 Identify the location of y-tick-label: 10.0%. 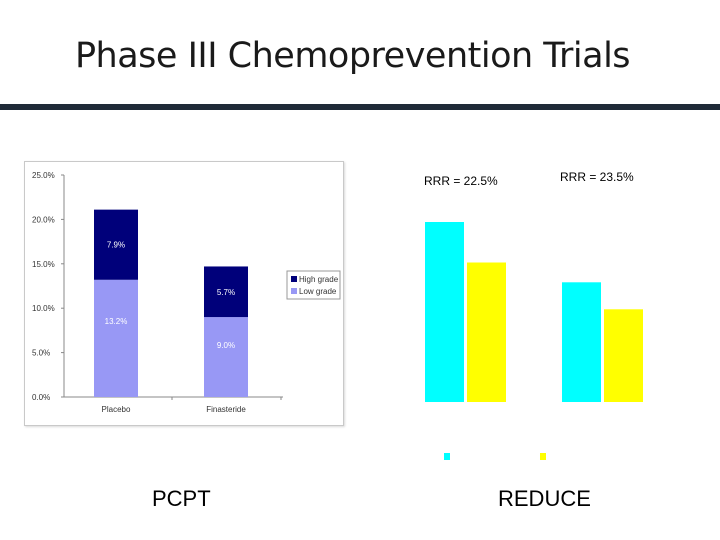
(43, 308).